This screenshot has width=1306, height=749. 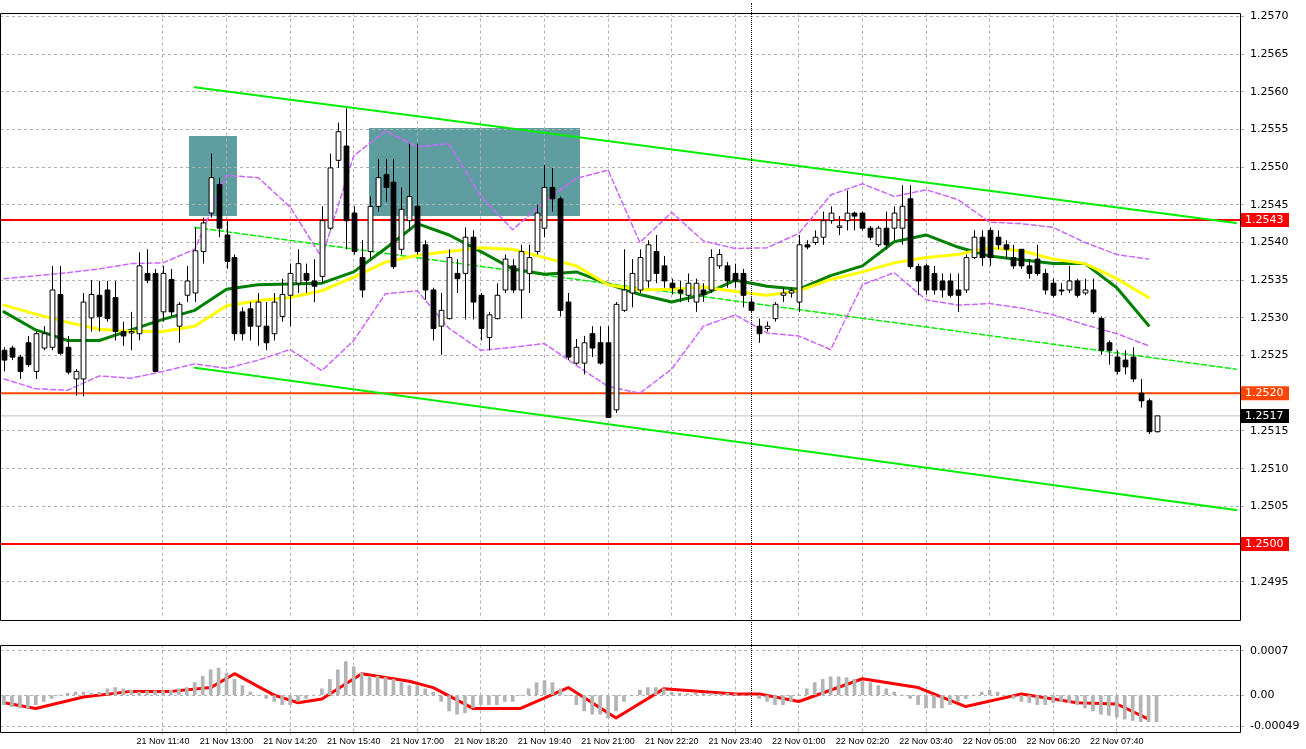 What do you see at coordinates (1264, 219) in the screenshot?
I see `ref-line-label: 1.2543` at bounding box center [1264, 219].